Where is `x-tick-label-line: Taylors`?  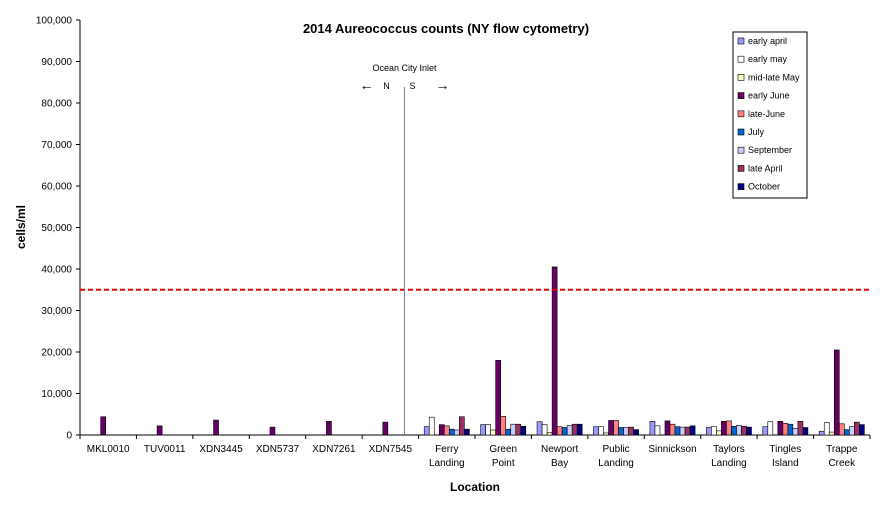 x-tick-label-line: Taylors is located at coordinates (729, 449).